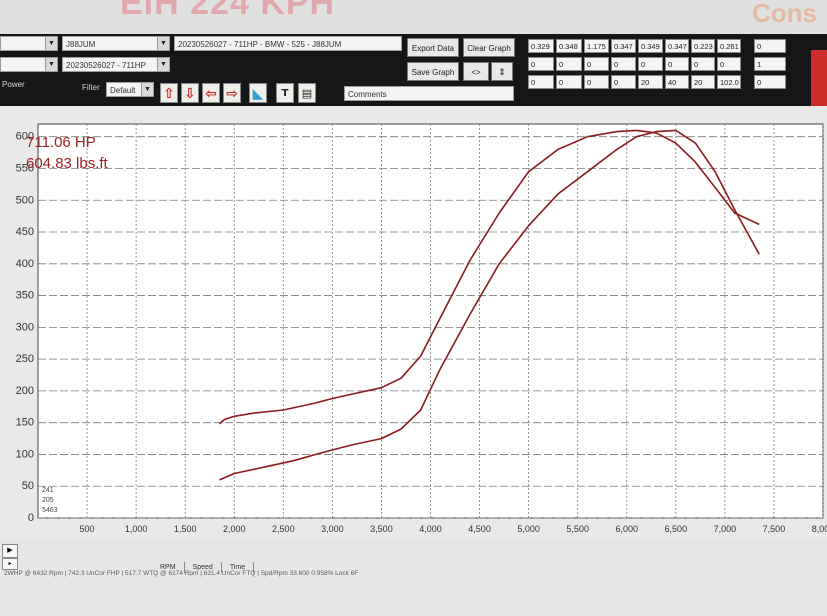  What do you see at coordinates (31, 518) in the screenshot?
I see `y-tick-label: 0` at bounding box center [31, 518].